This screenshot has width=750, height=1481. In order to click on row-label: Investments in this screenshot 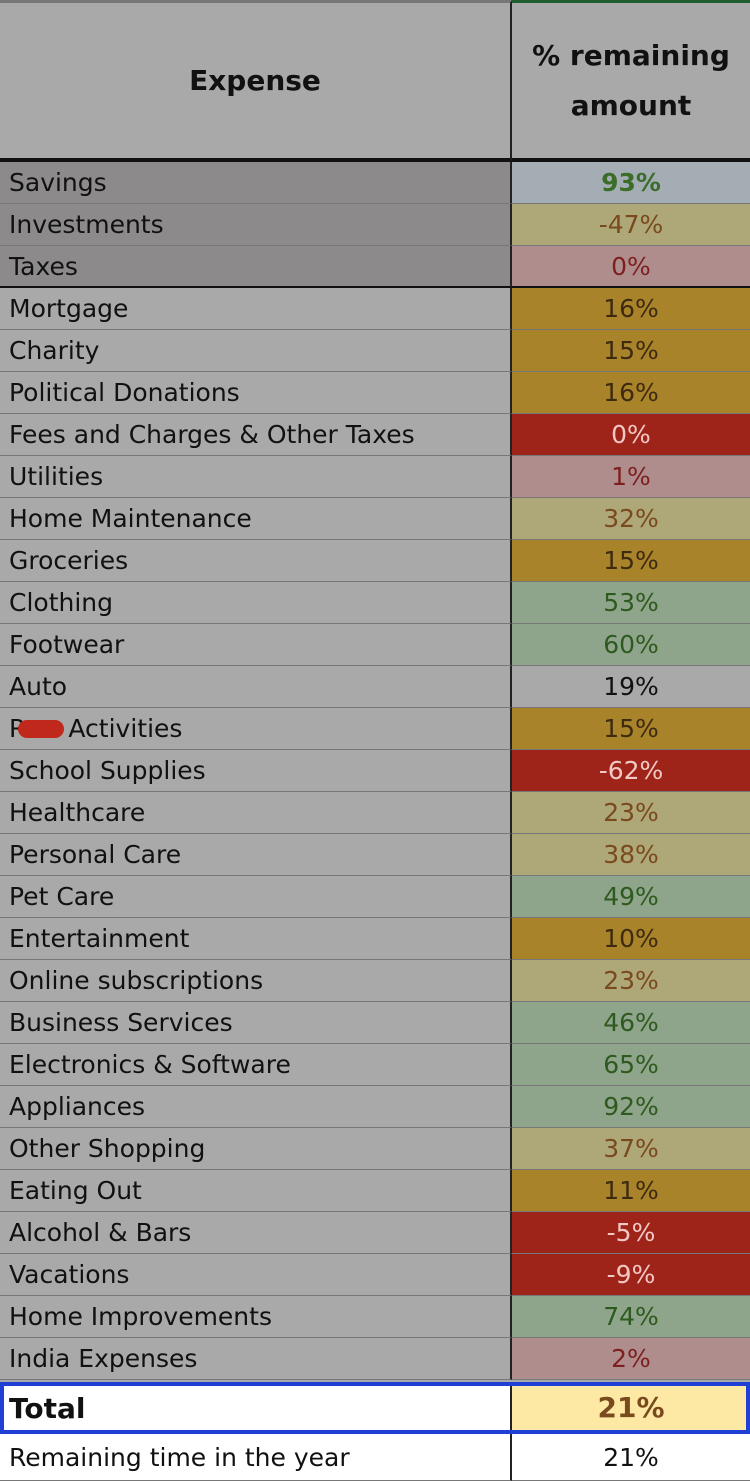, I will do `click(256, 225)`.